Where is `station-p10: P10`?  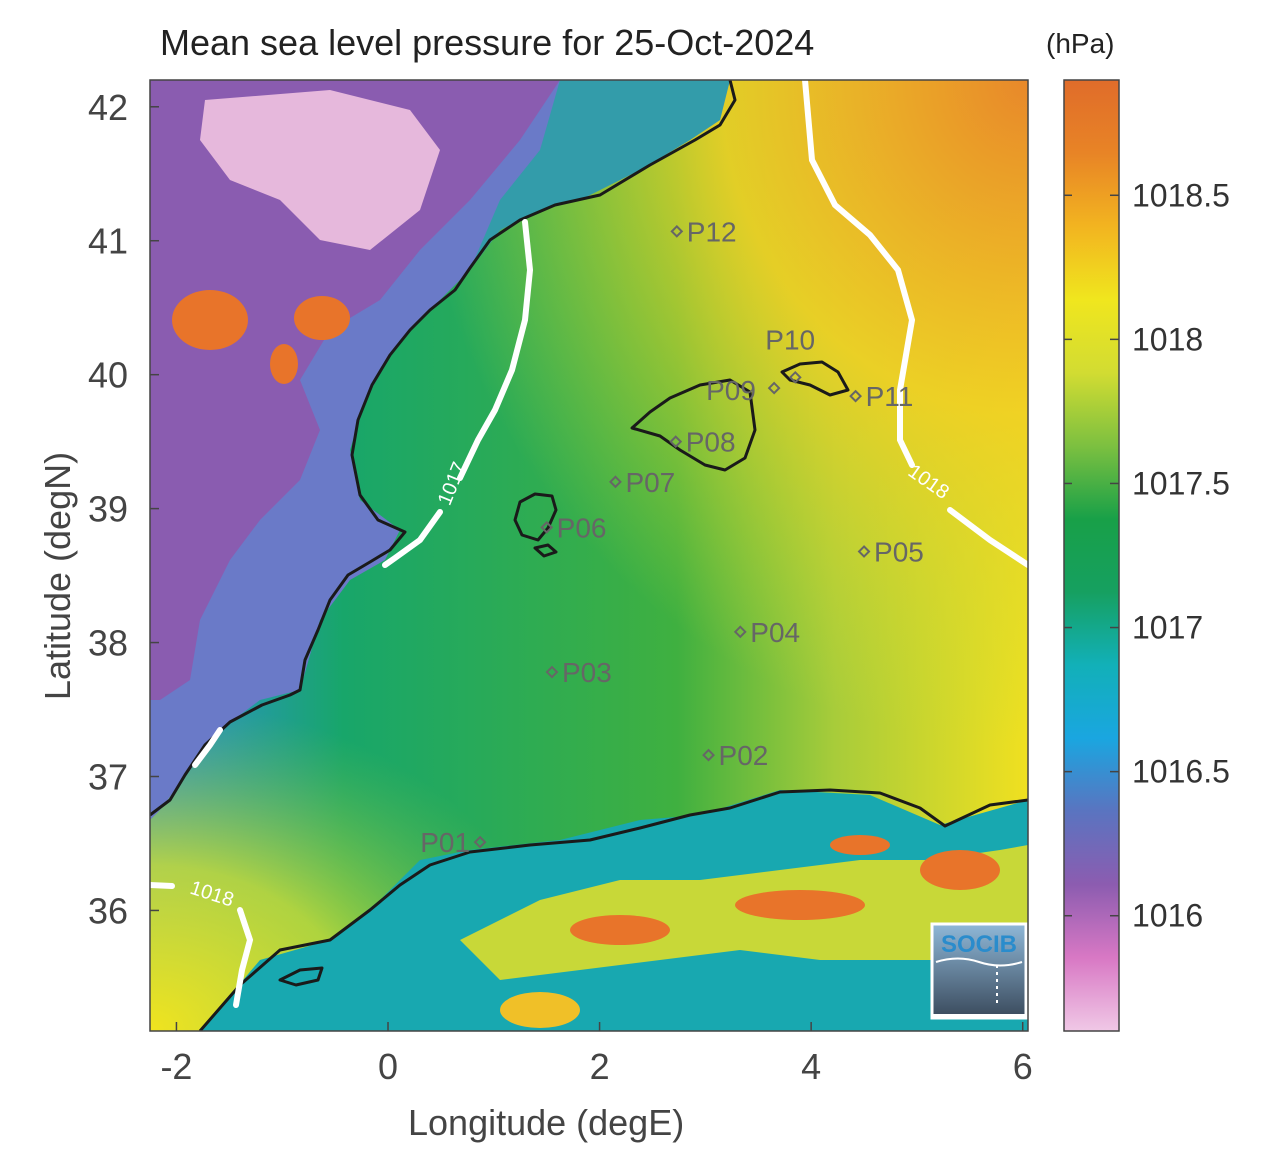 station-p10: P10 is located at coordinates (790, 354).